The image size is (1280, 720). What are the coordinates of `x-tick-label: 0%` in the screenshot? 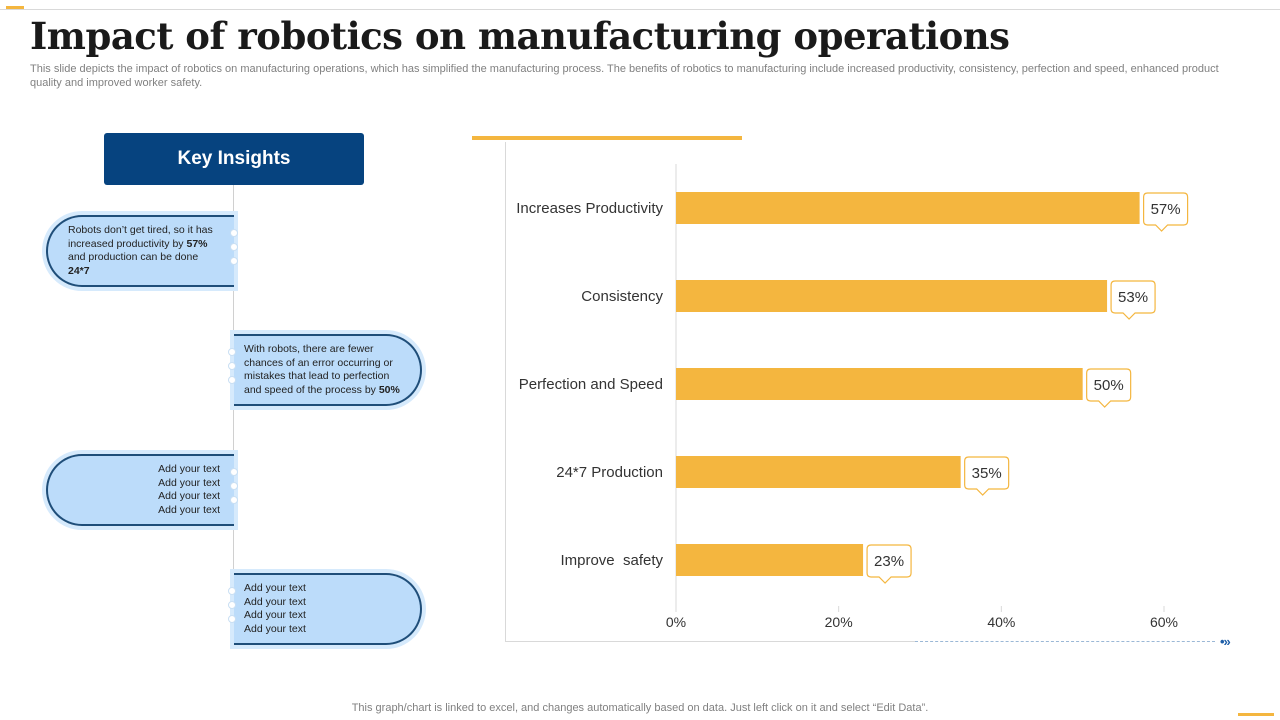 It's located at (676, 622).